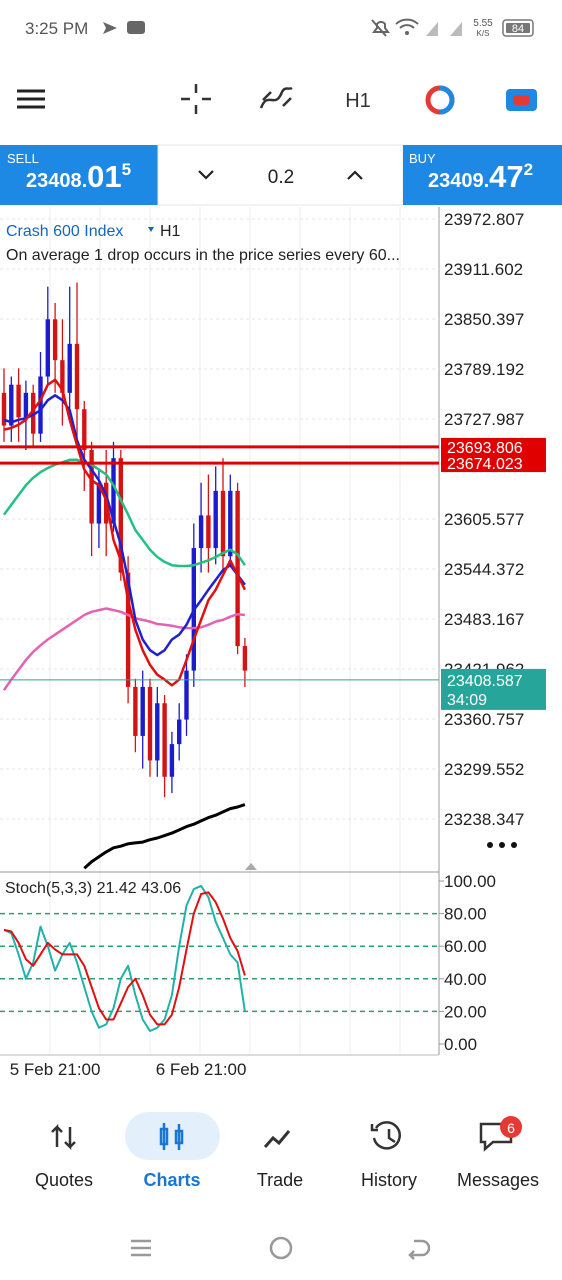  Describe the element at coordinates (170, 231) in the screenshot. I see `chart-timeframe: H1` at that location.